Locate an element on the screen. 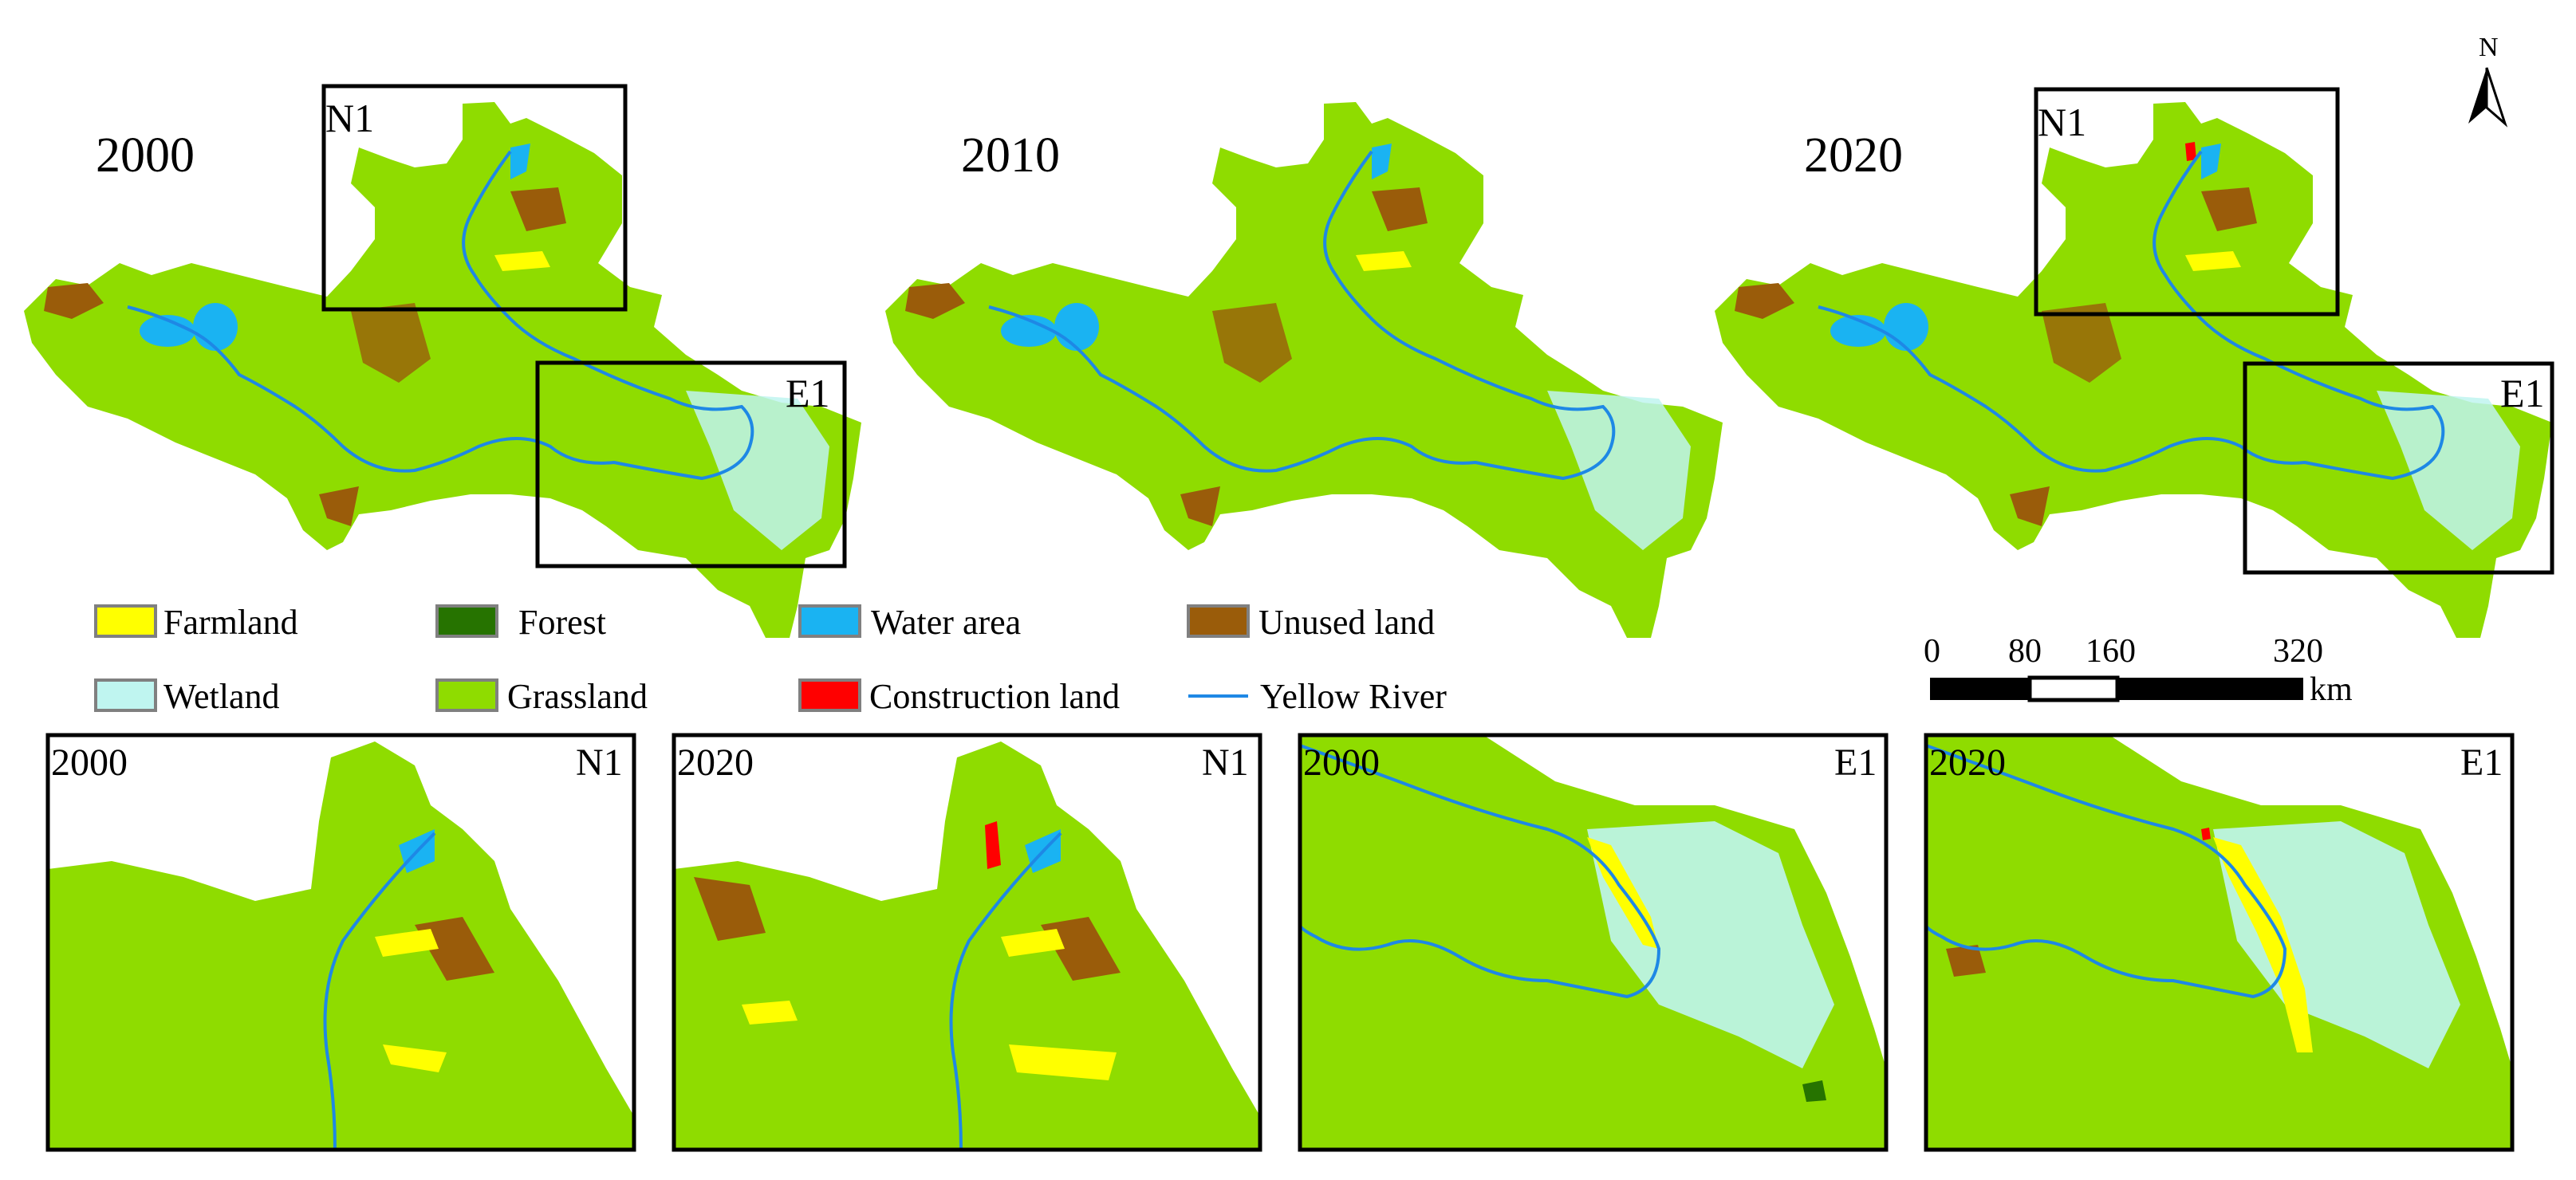 The image size is (2576, 1180). scale-tick-0: 0 is located at coordinates (1932, 651).